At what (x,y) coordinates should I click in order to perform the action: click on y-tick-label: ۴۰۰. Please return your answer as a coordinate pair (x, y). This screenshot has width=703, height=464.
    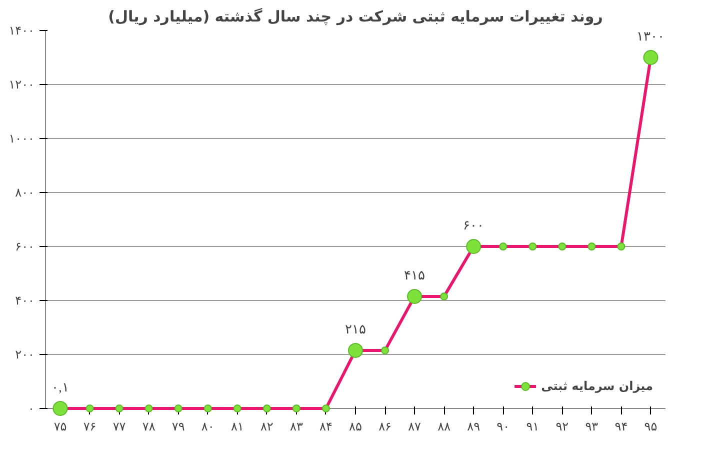
    Looking at the image, I should click on (25, 301).